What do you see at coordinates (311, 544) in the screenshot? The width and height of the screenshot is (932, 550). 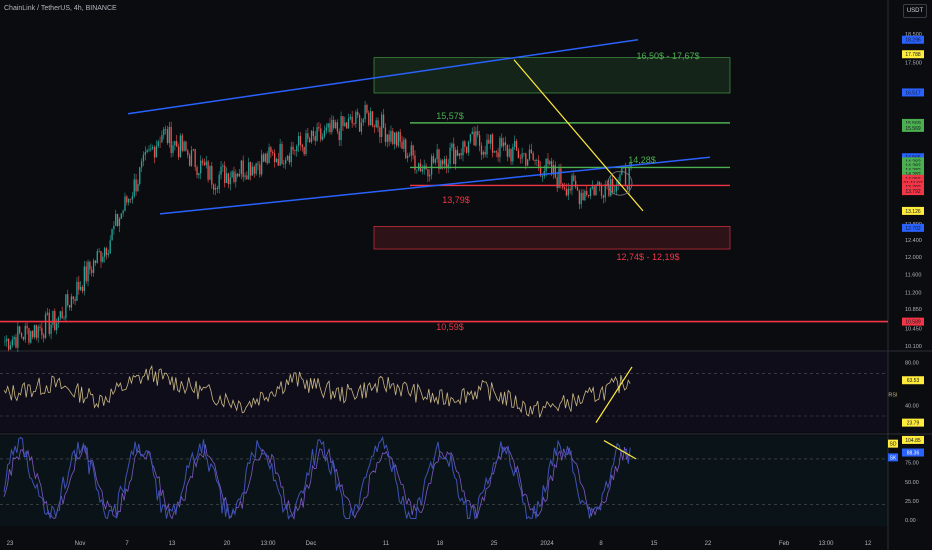 I see `x-tick-label: Dec` at bounding box center [311, 544].